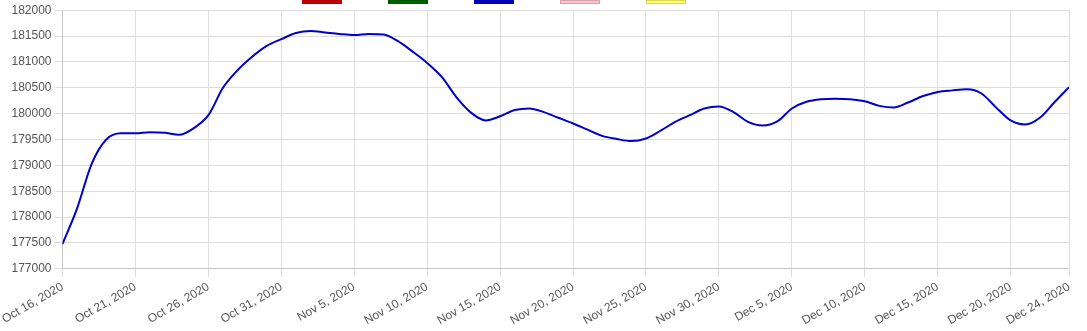 Image resolution: width=1087 pixels, height=331 pixels. What do you see at coordinates (688, 303) in the screenshot?
I see `x-tick-label: Nov 30, 2020` at bounding box center [688, 303].